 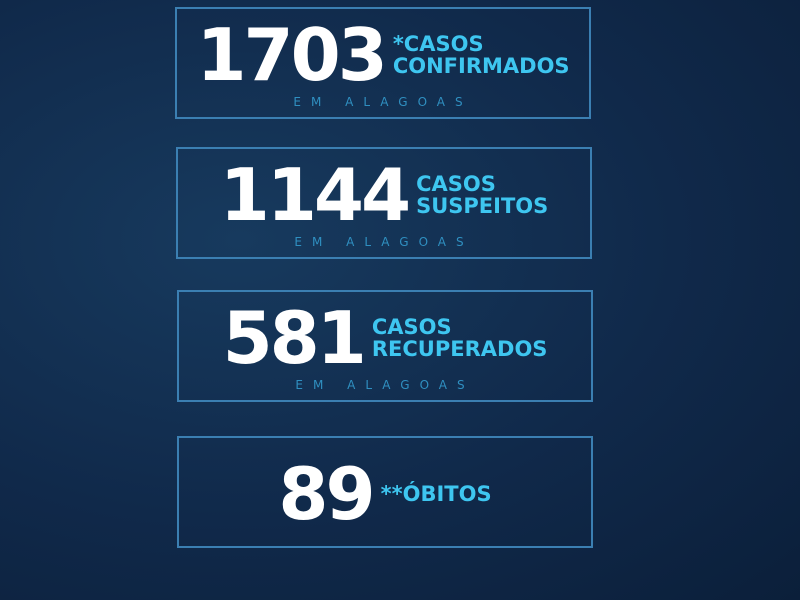 What do you see at coordinates (383, 102) in the screenshot?
I see `confirmed-subtitle: EM ALAGOAS` at bounding box center [383, 102].